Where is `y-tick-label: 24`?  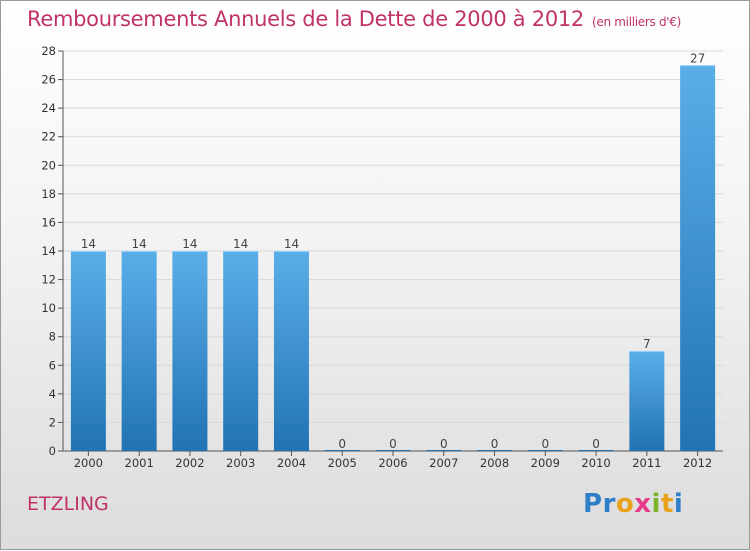
y-tick-label: 24 is located at coordinates (48, 108).